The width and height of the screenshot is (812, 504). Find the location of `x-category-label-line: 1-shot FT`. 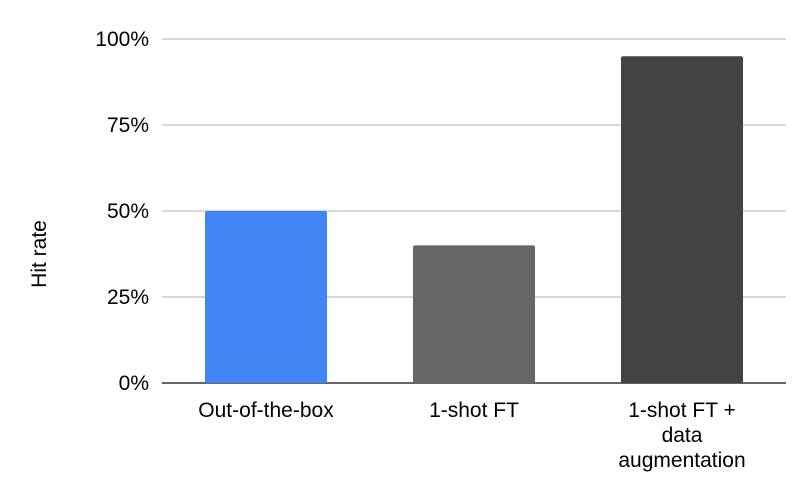

x-category-label-line: 1-shot FT is located at coordinates (474, 410).